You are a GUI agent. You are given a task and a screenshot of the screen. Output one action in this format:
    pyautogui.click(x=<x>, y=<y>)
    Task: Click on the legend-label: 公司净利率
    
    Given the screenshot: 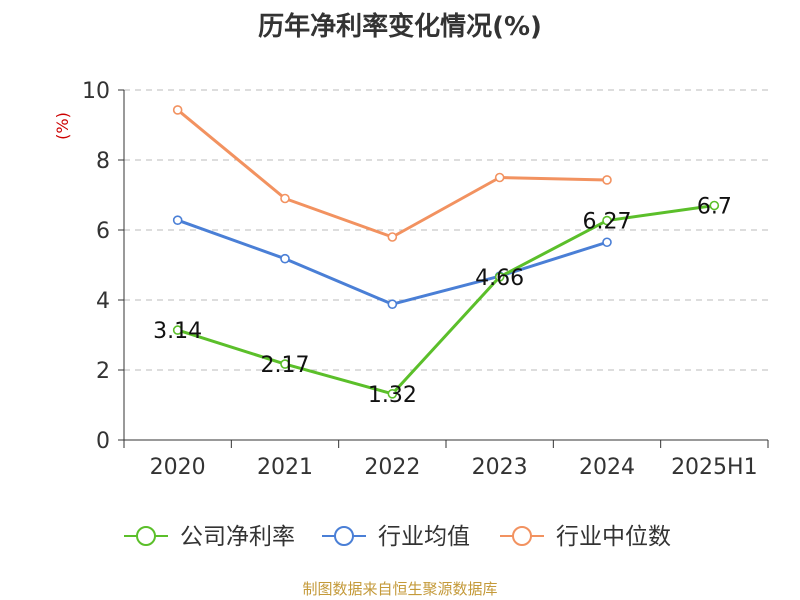 What is the action you would take?
    pyautogui.click(x=237, y=537)
    